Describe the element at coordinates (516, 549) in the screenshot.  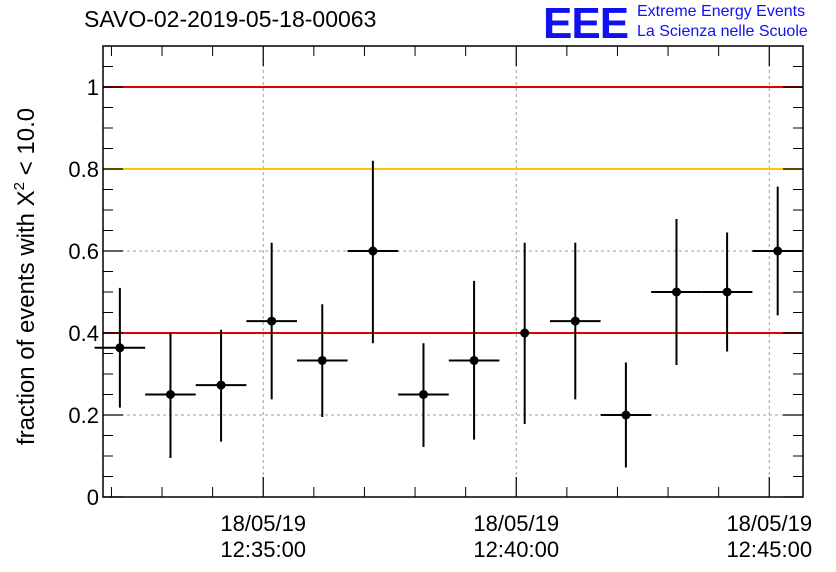
I see `x-tick-label-time: 12:40:00` at that location.